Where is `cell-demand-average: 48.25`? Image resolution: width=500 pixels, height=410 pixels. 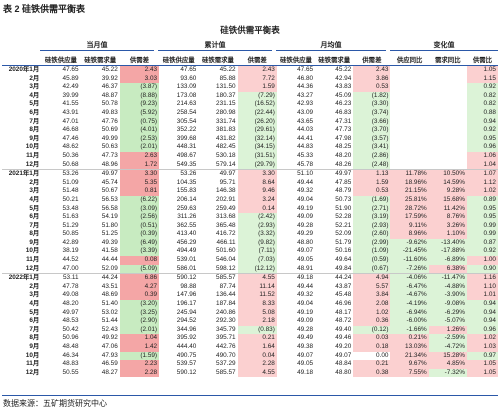 cell-demand-average: 48.25 is located at coordinates (343, 147).